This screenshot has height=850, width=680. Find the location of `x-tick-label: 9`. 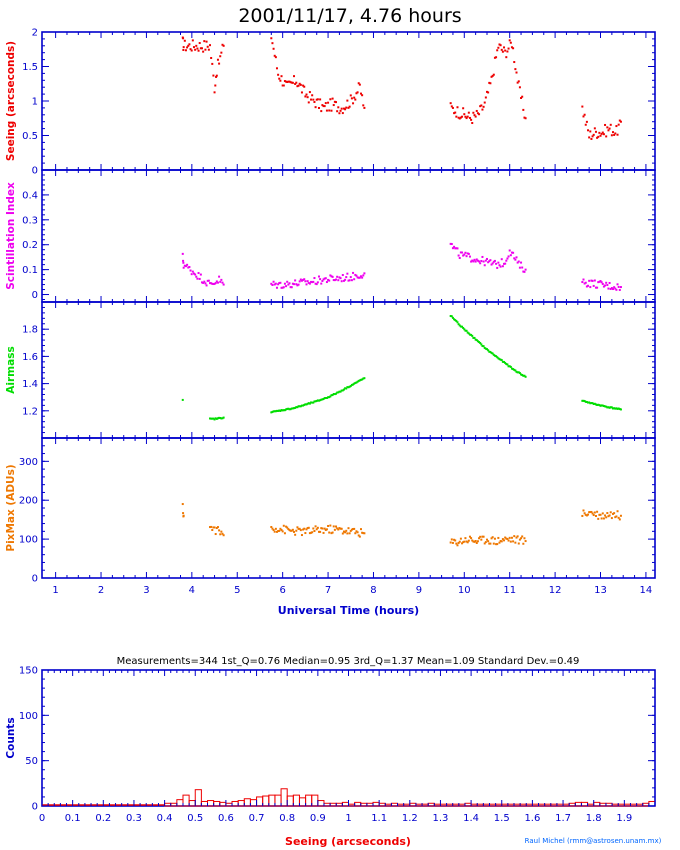

x-tick-label: 9 is located at coordinates (419, 590).